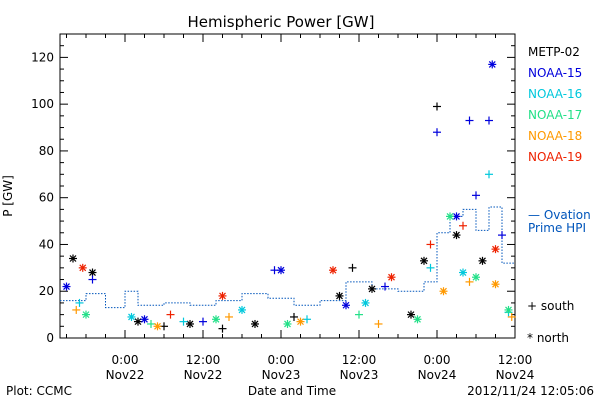 The width and height of the screenshot is (600, 400). I want to click on legend-entry: NOAA-19, so click(555, 157).